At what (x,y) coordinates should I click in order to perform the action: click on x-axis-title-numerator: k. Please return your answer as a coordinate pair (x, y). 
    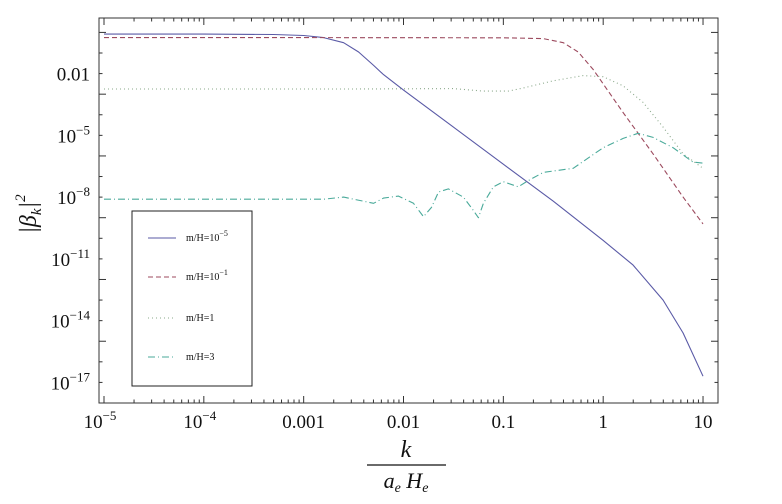
    Looking at the image, I should click on (406, 450).